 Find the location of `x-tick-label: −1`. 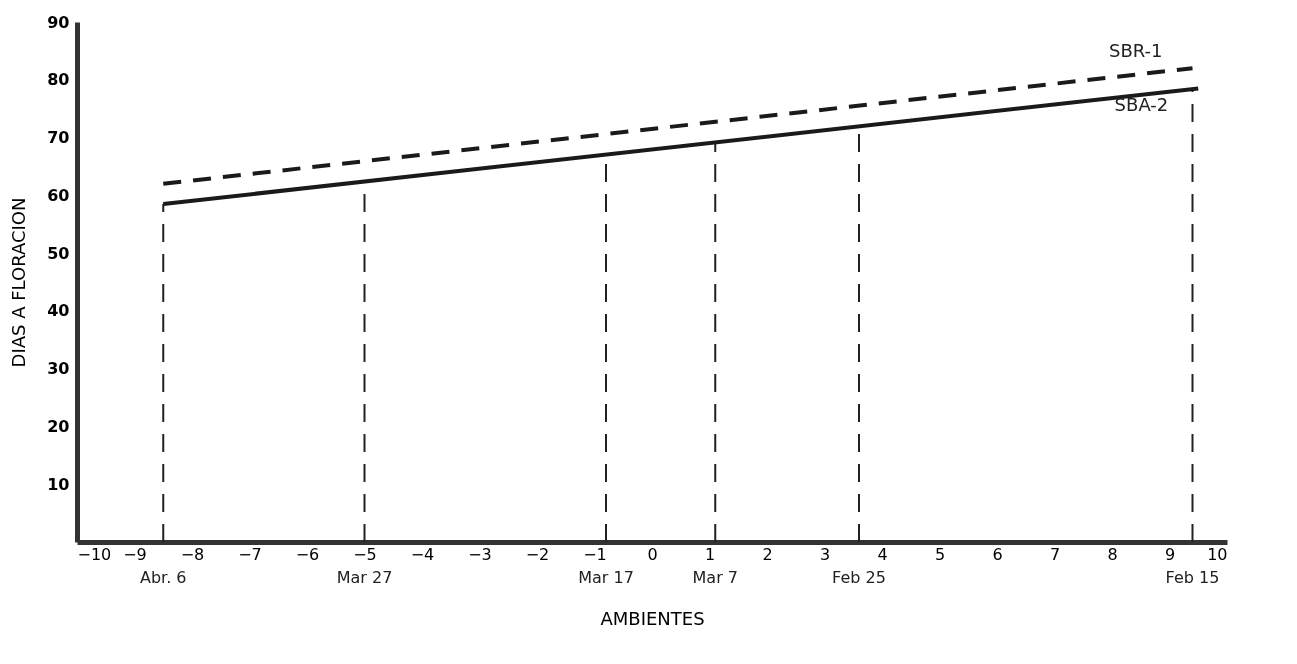

x-tick-label: −1 is located at coordinates (595, 554).